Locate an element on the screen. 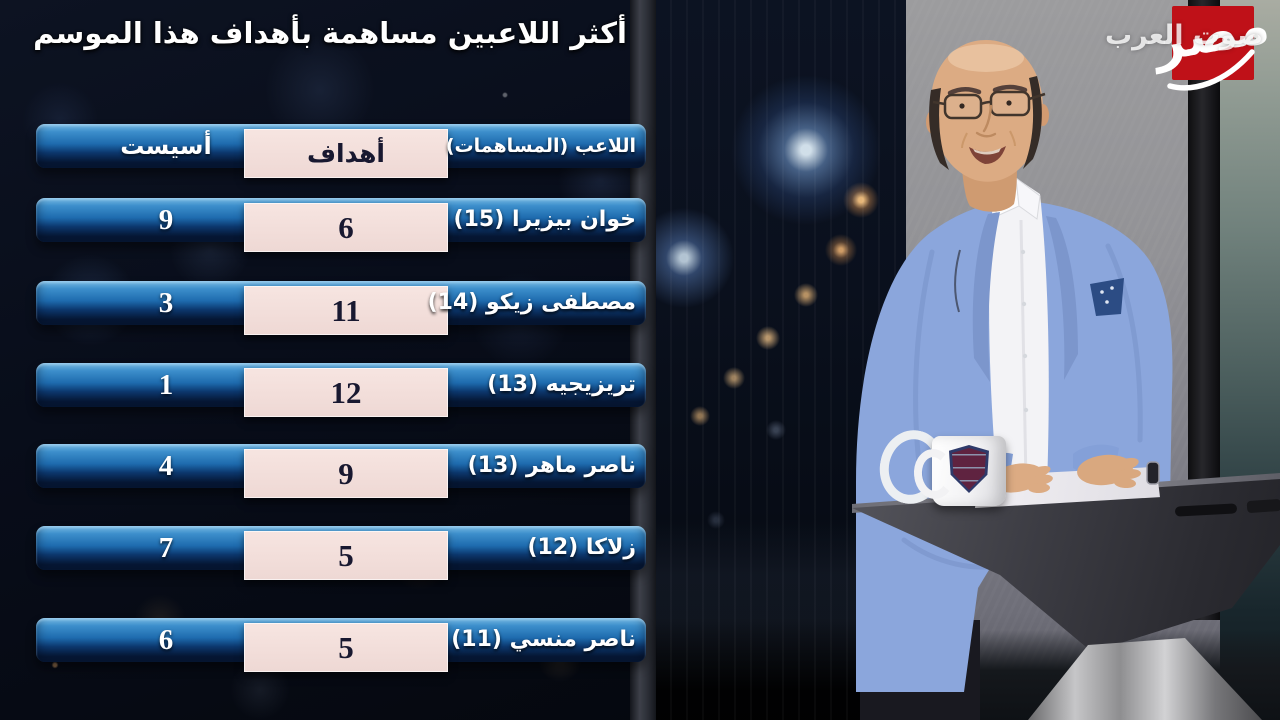  table-row: 6 5 ناصر منسي (11) is located at coordinates (341, 645).